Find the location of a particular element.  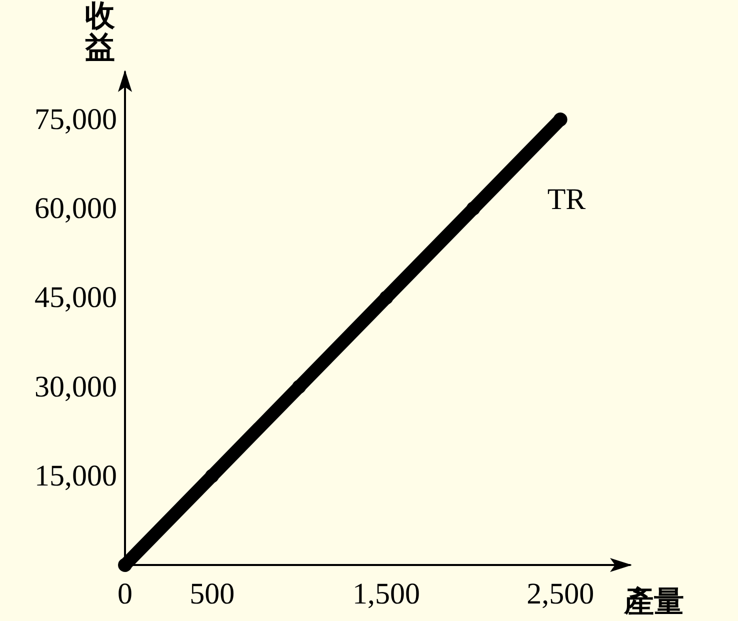

y-tick-label: 30,000 is located at coordinates (75, 387).